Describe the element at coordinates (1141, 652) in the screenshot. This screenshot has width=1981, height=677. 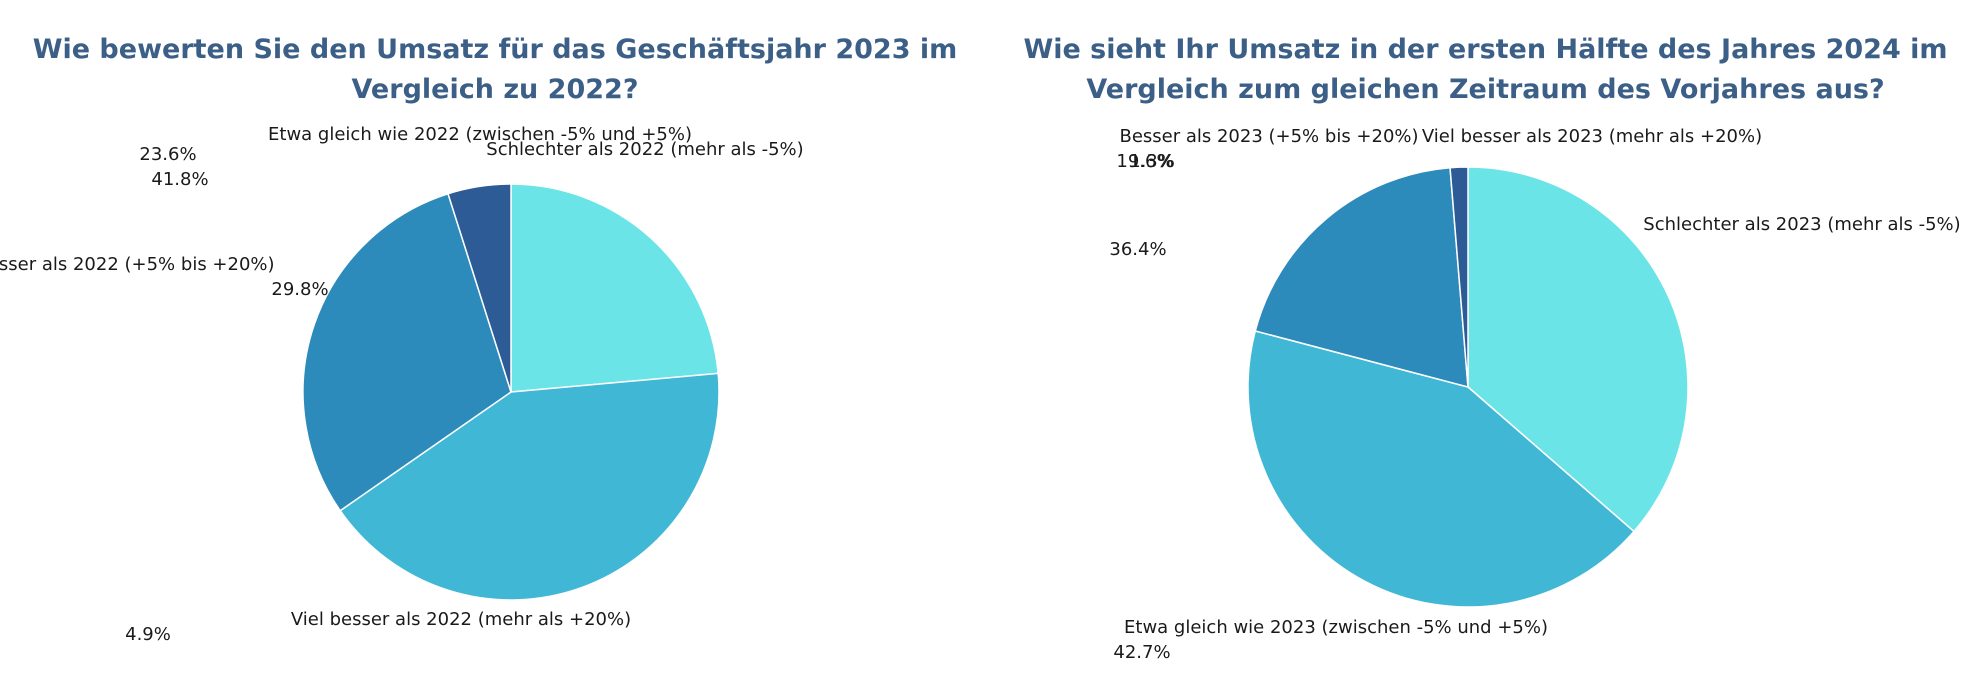
I see `slice-value-label: 42.7%` at that location.